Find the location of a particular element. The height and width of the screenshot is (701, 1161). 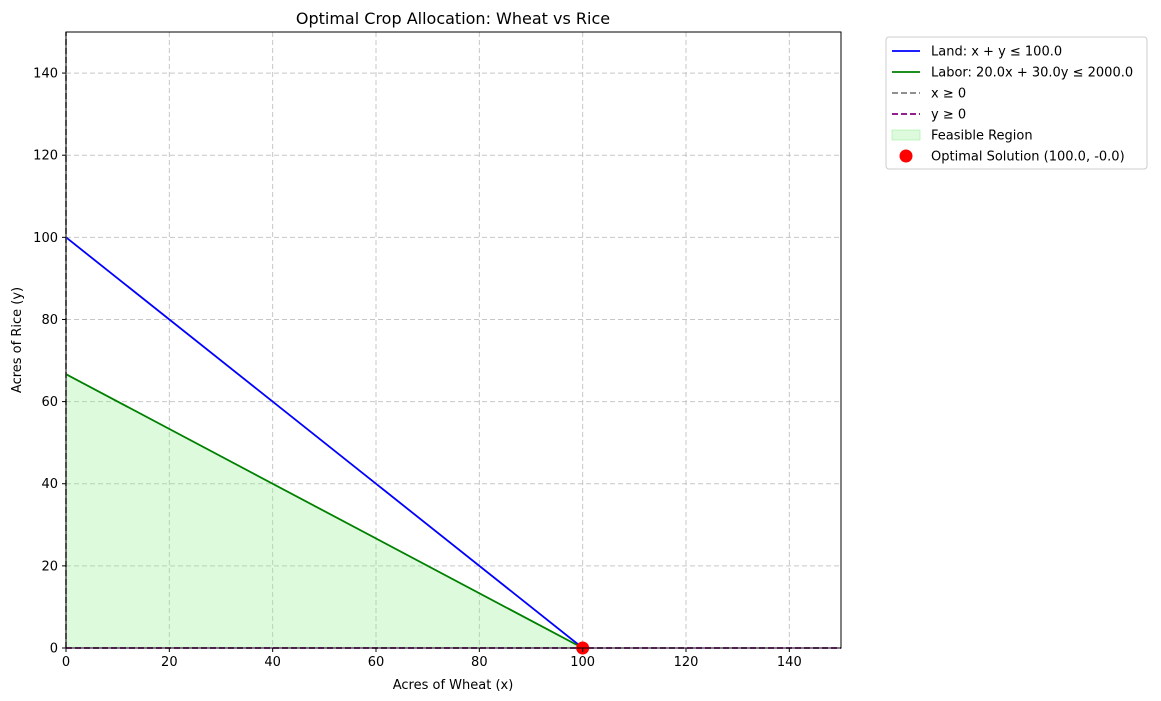

y-axis-ticks: 0 20 40 60 80 100 120 140 is located at coordinates (49, 362).